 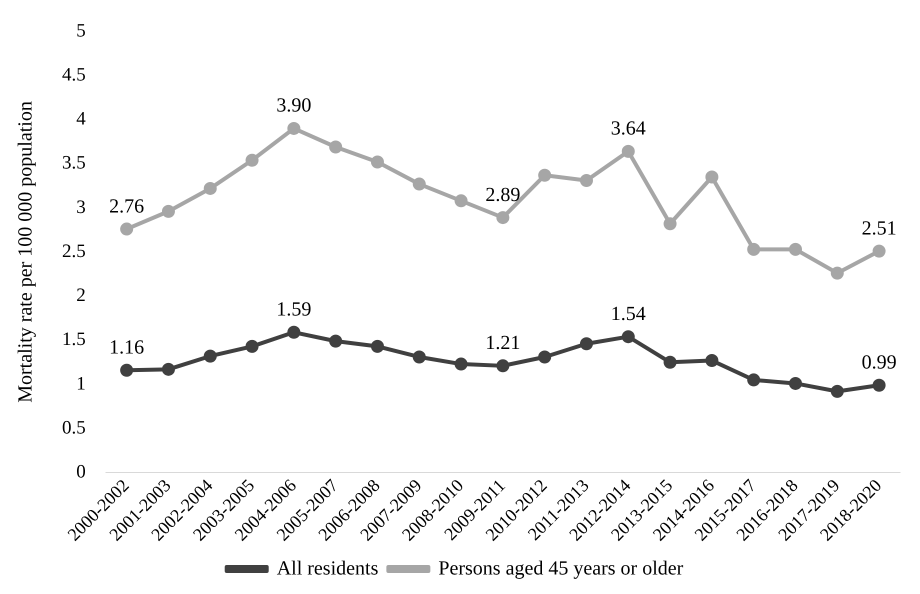 I want to click on y-tick-label: 3.5, so click(x=74, y=163).